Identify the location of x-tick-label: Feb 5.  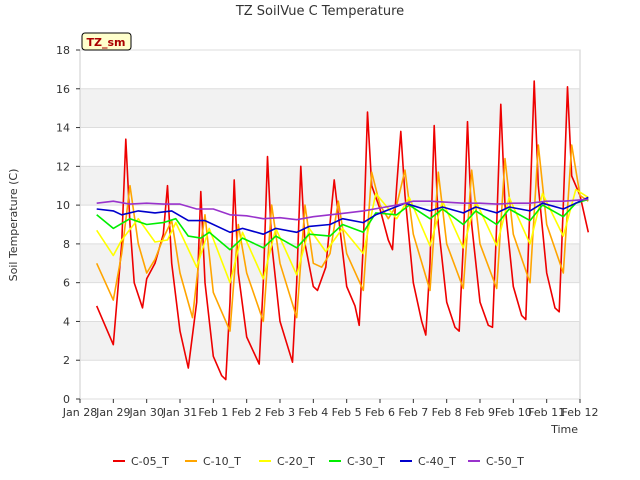
(347, 412).